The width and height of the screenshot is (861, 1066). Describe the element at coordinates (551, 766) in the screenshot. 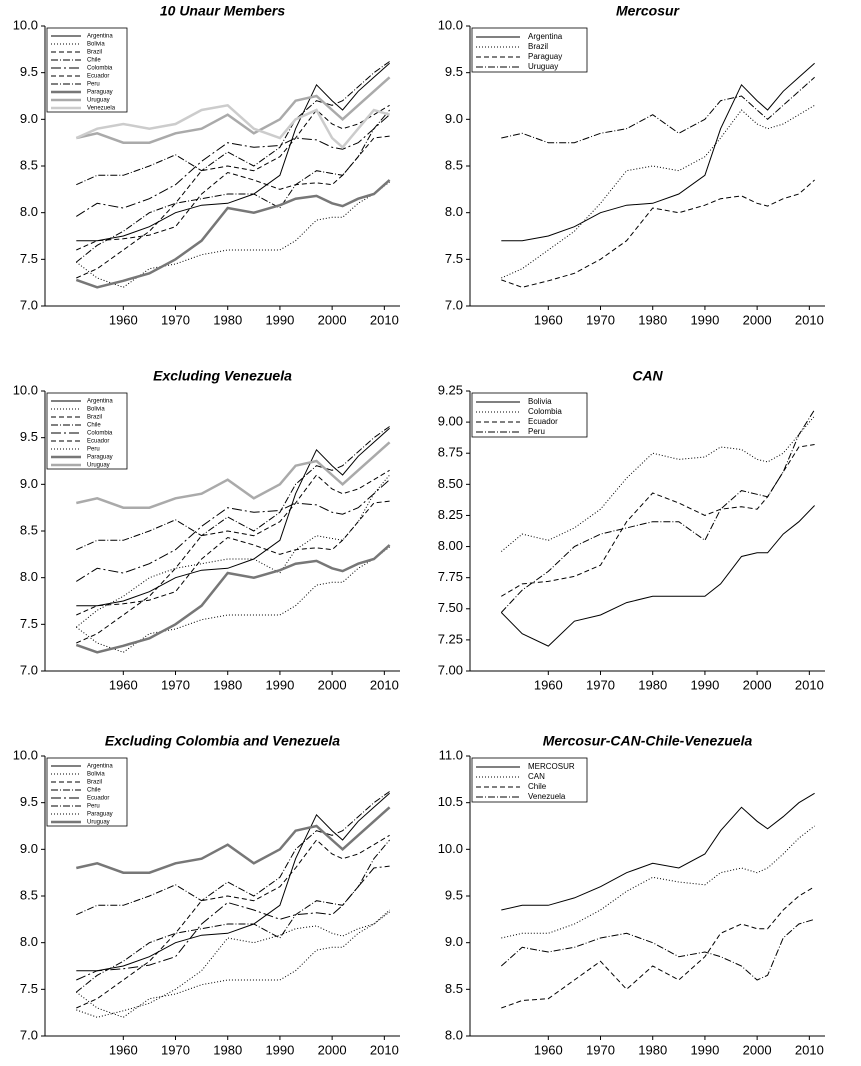

I see `legend-label: MERCOSUR` at that location.